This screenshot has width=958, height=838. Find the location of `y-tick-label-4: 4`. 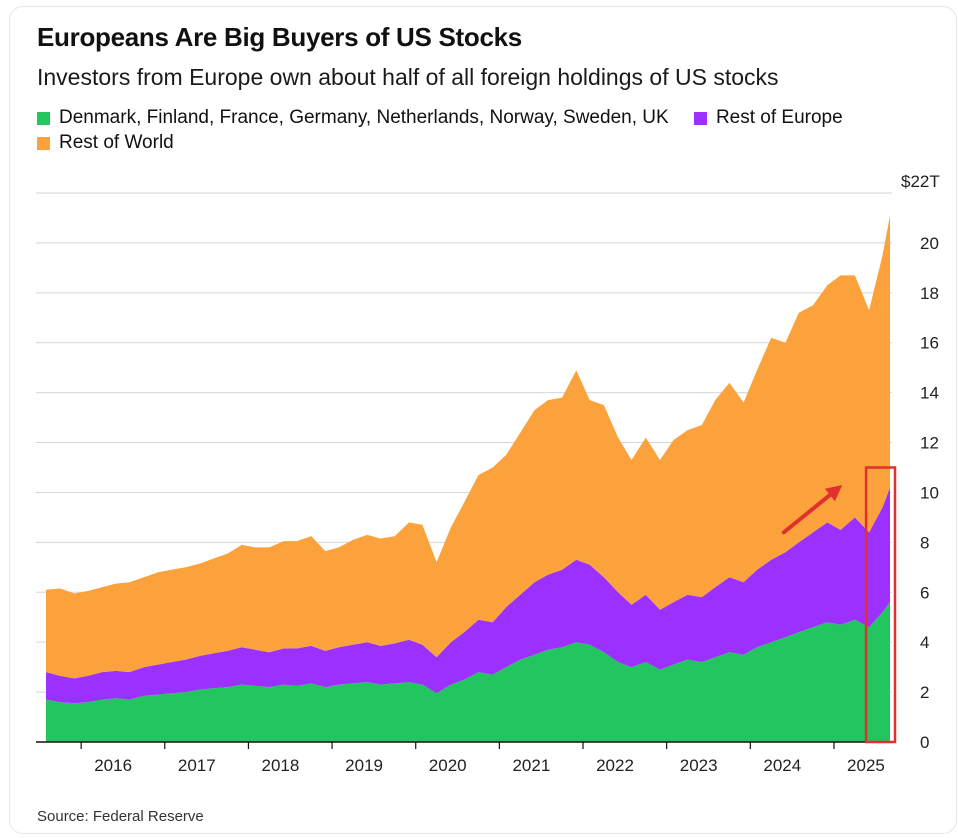

y-tick-label-4: 4 is located at coordinates (924, 642).